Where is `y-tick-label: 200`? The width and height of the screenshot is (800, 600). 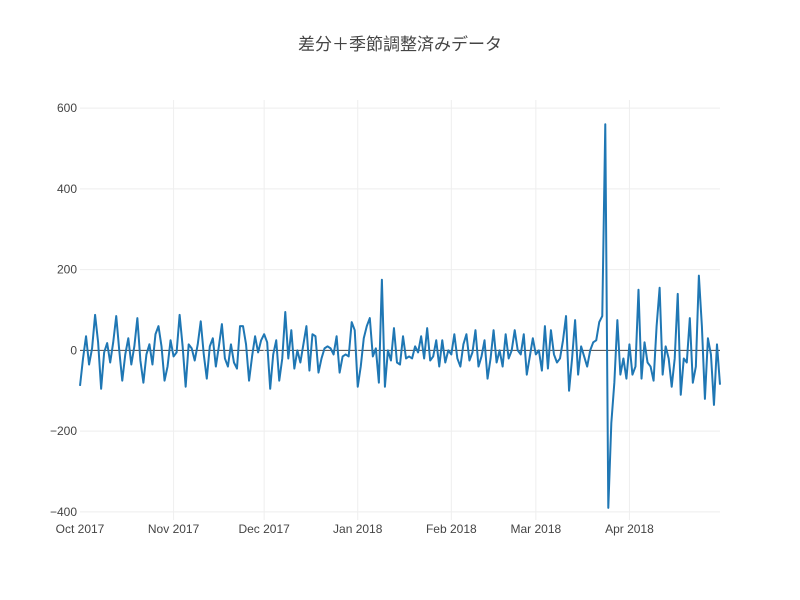 y-tick-label: 200 is located at coordinates (67, 270).